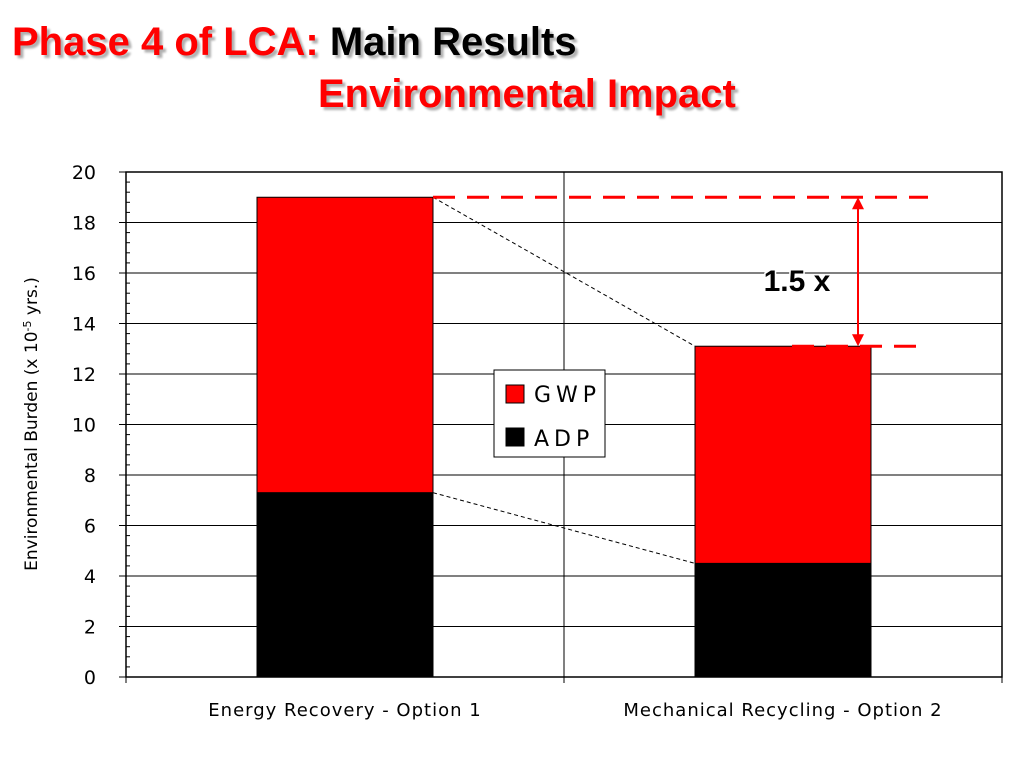 The image size is (1024, 768). I want to click on y-tick-label: 4, so click(90, 577).